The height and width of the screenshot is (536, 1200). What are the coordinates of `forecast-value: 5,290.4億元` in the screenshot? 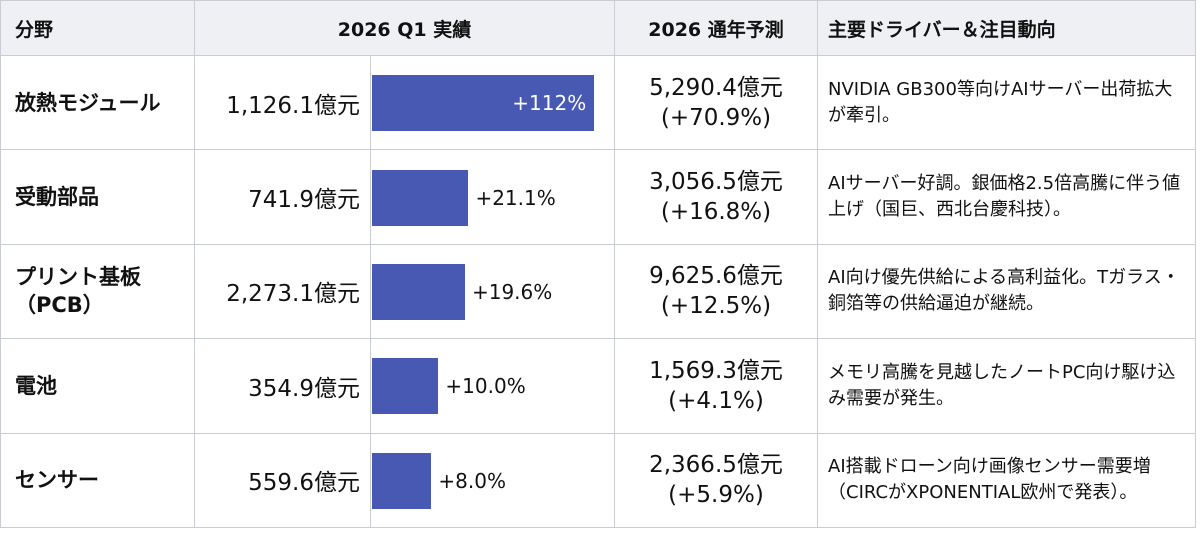 It's located at (716, 87).